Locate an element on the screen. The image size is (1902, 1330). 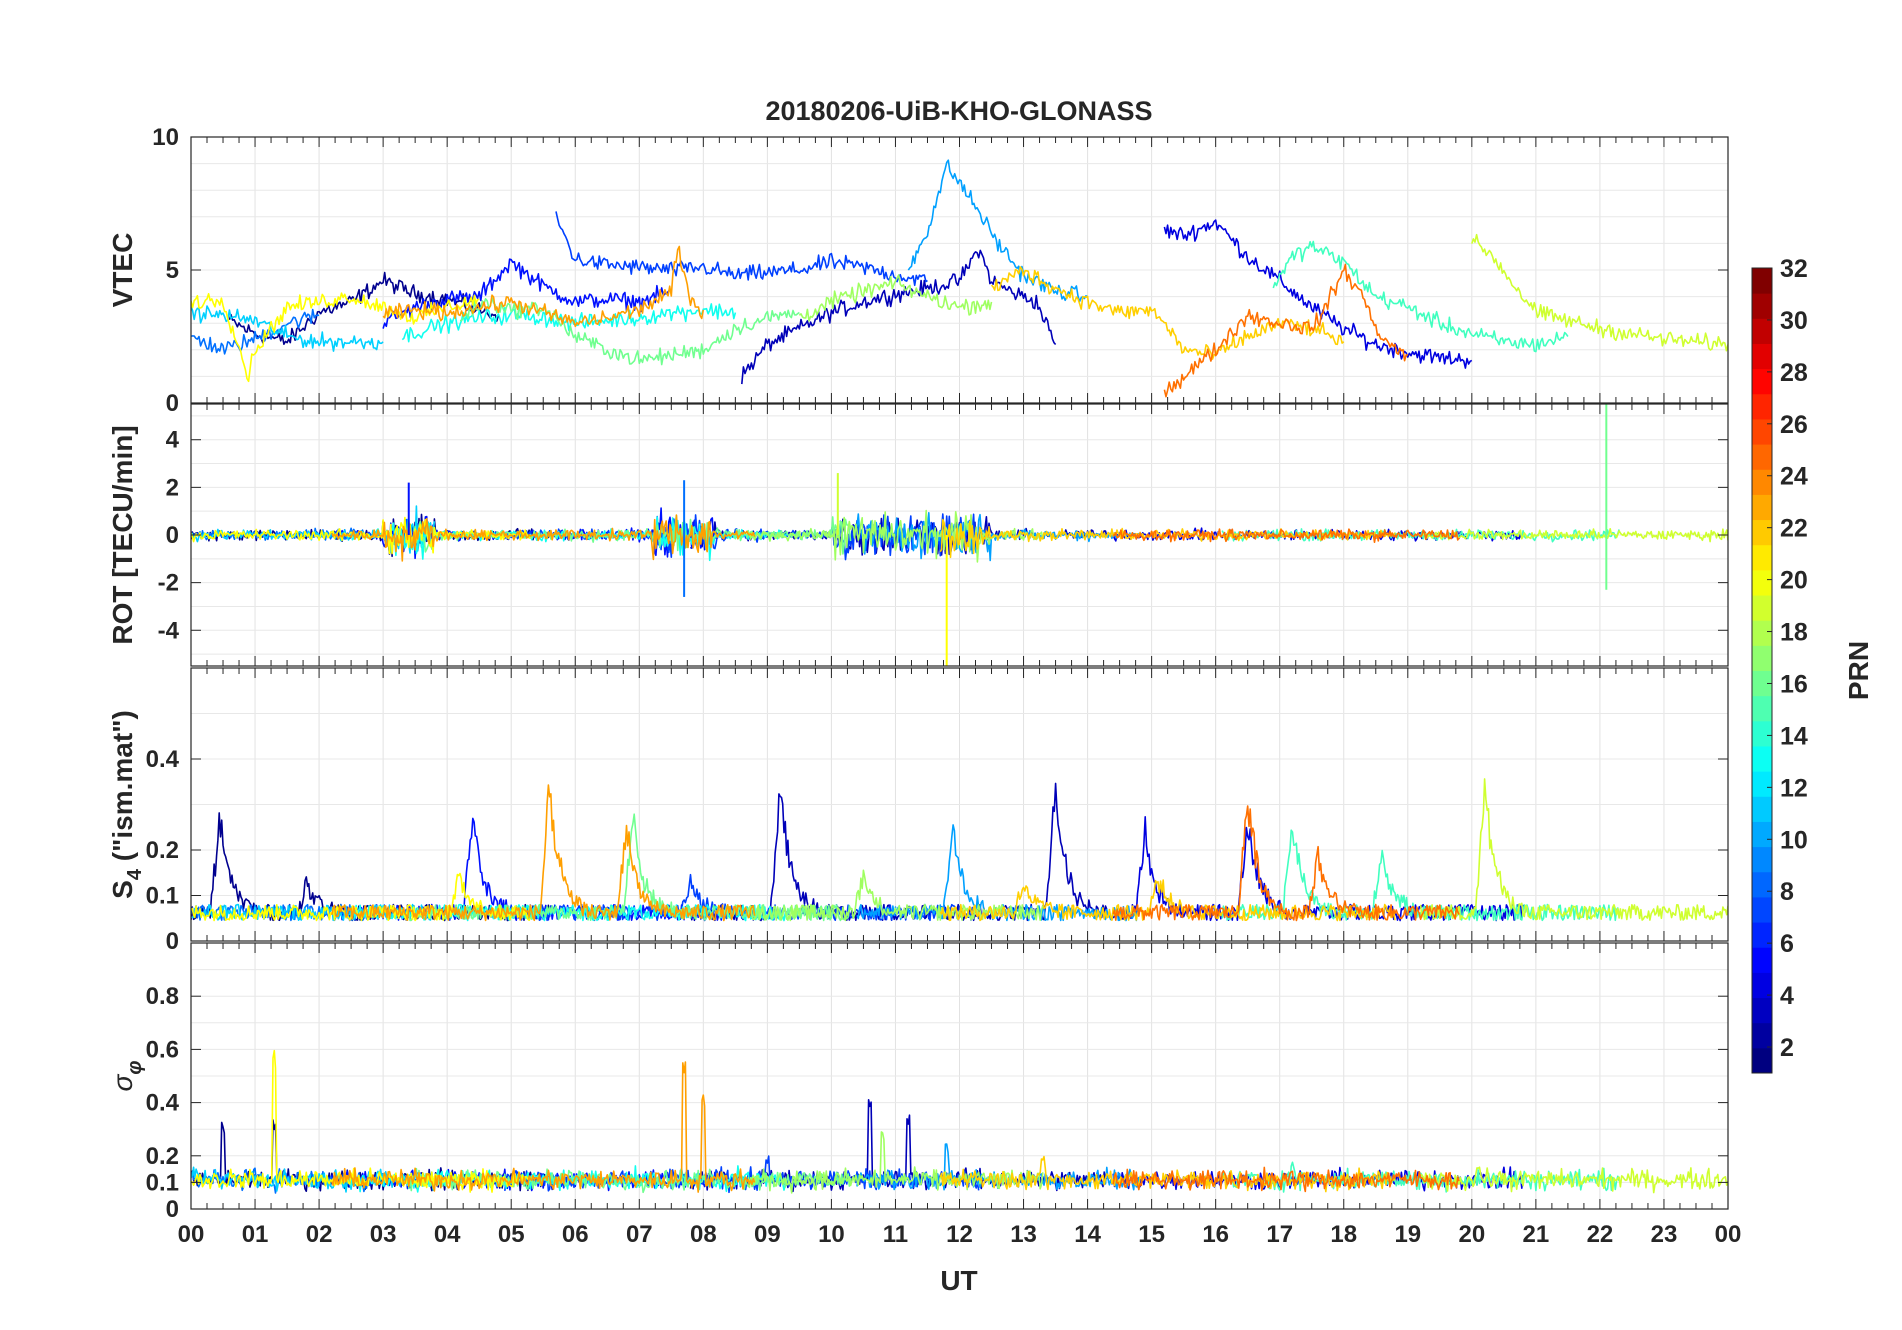
y-axis-label-main: S is located at coordinates (122, 889).